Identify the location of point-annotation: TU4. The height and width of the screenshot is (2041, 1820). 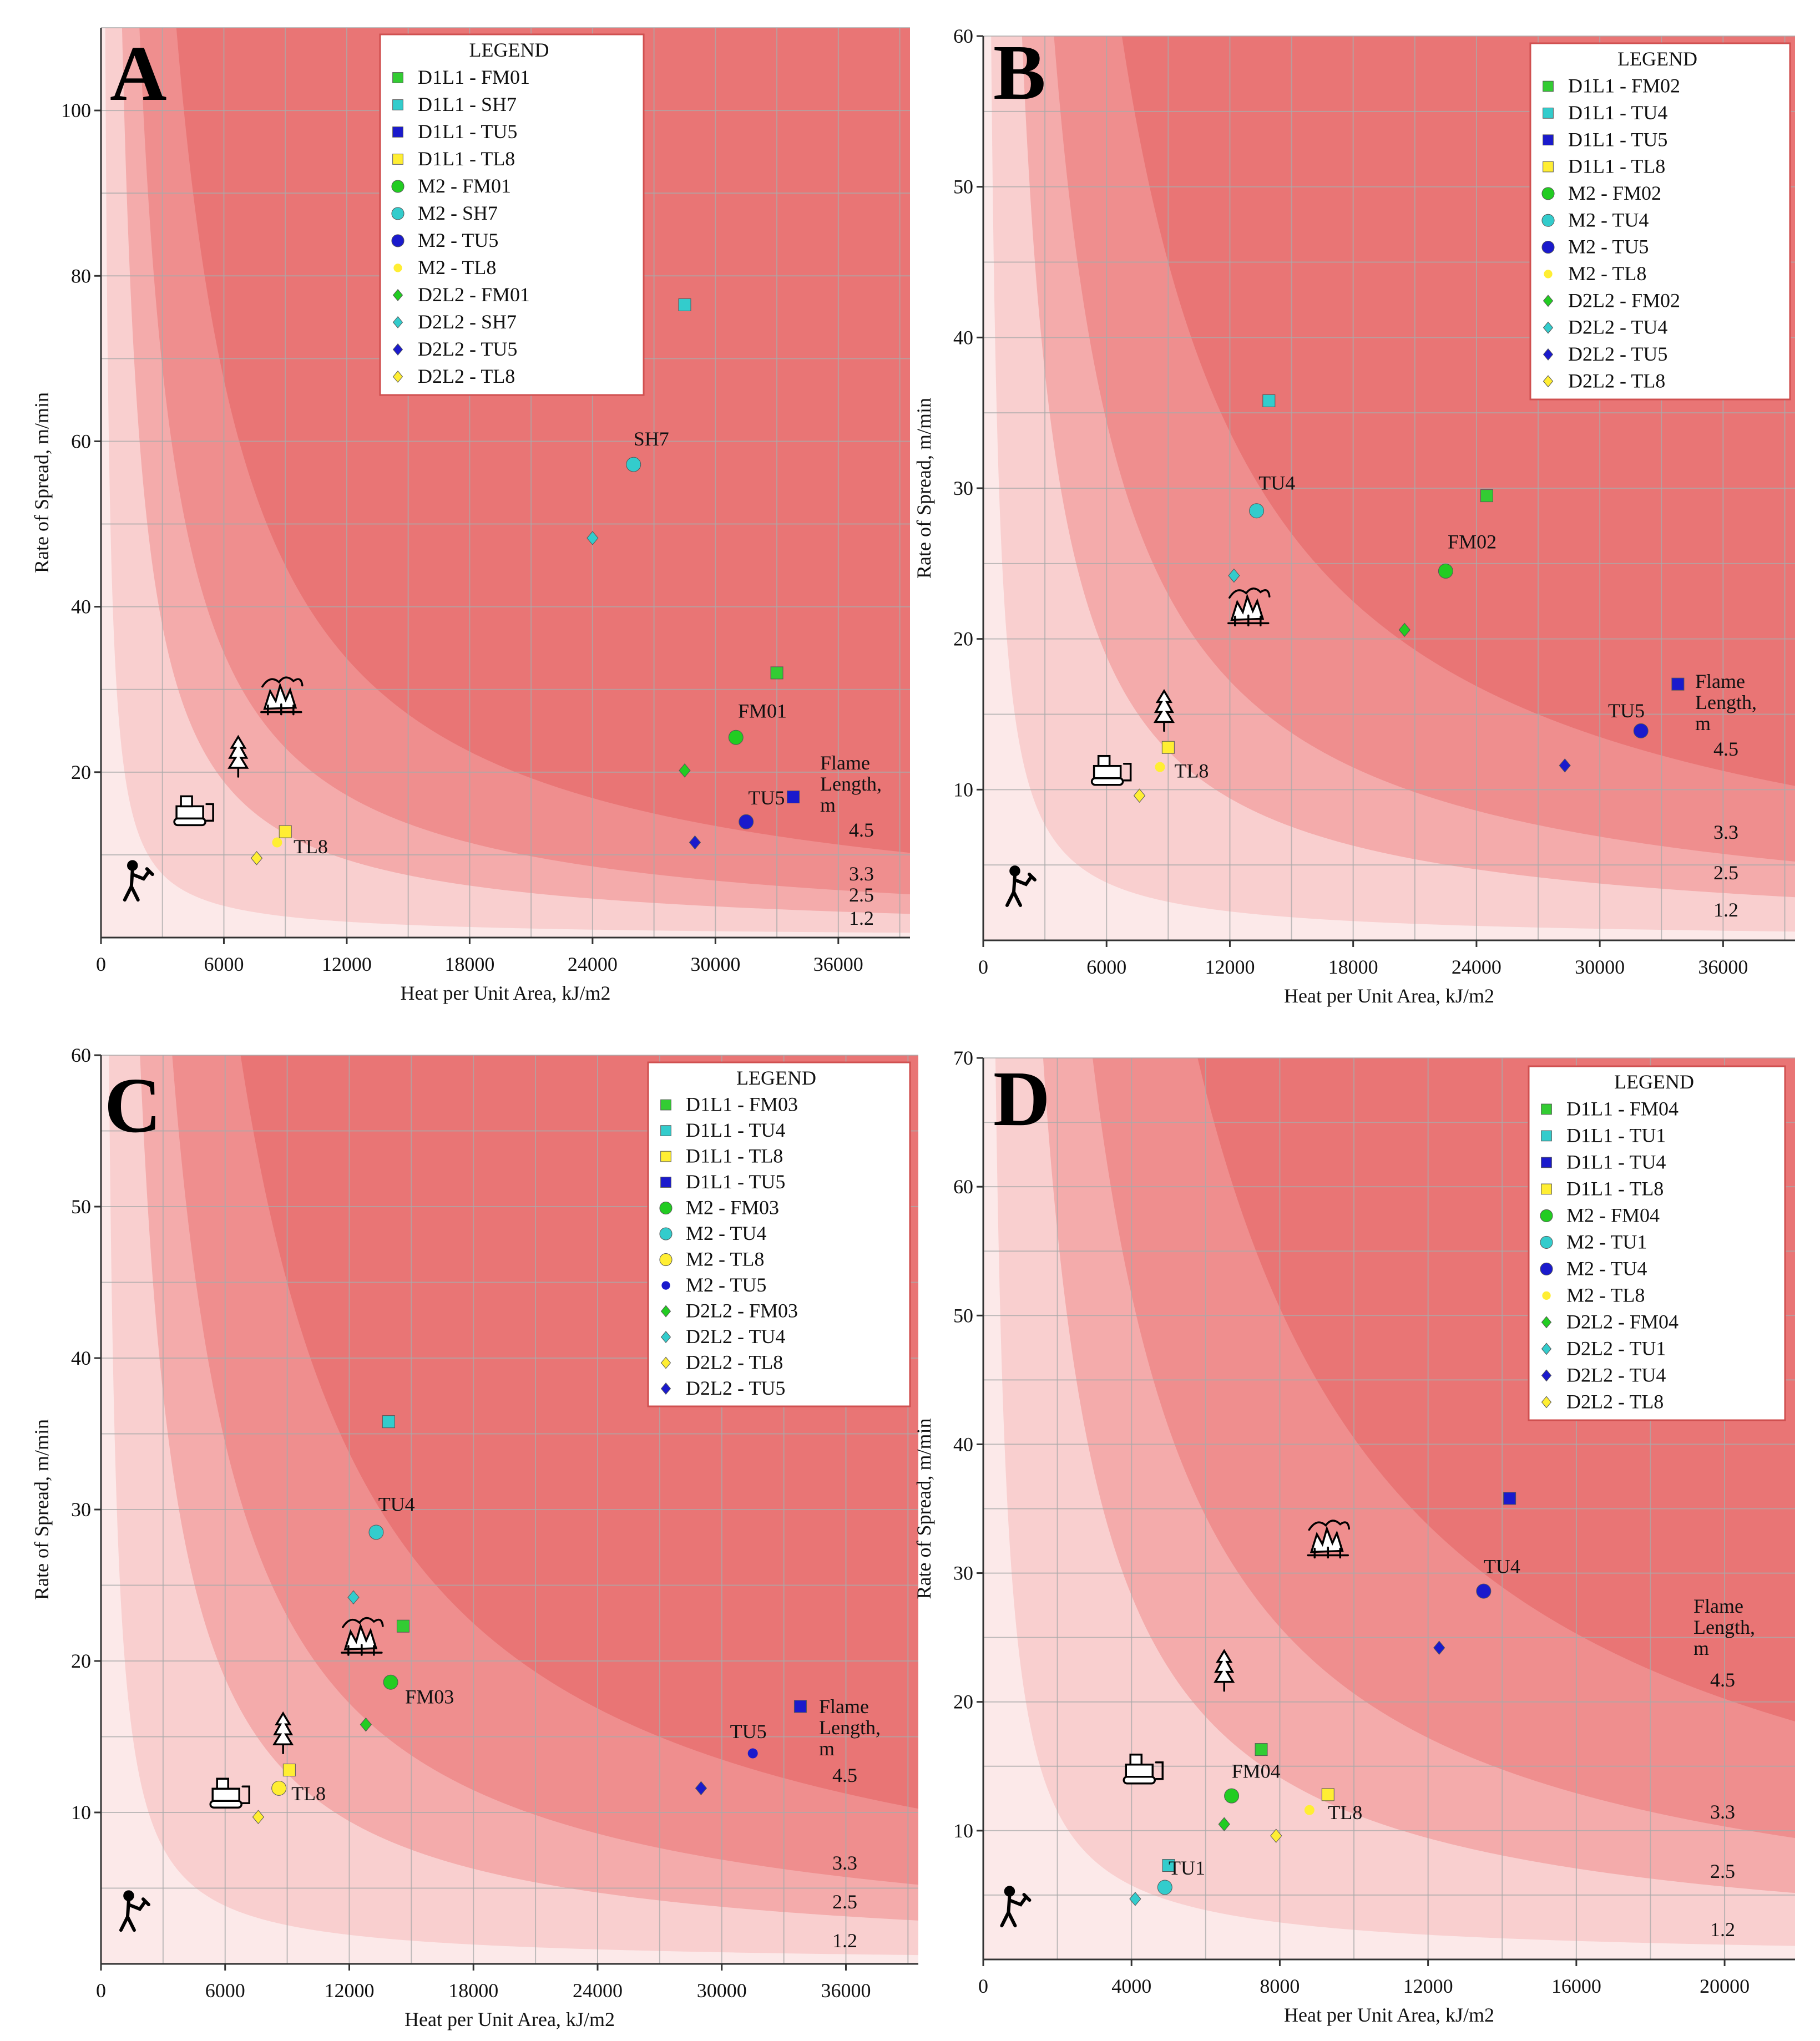
(1502, 1567).